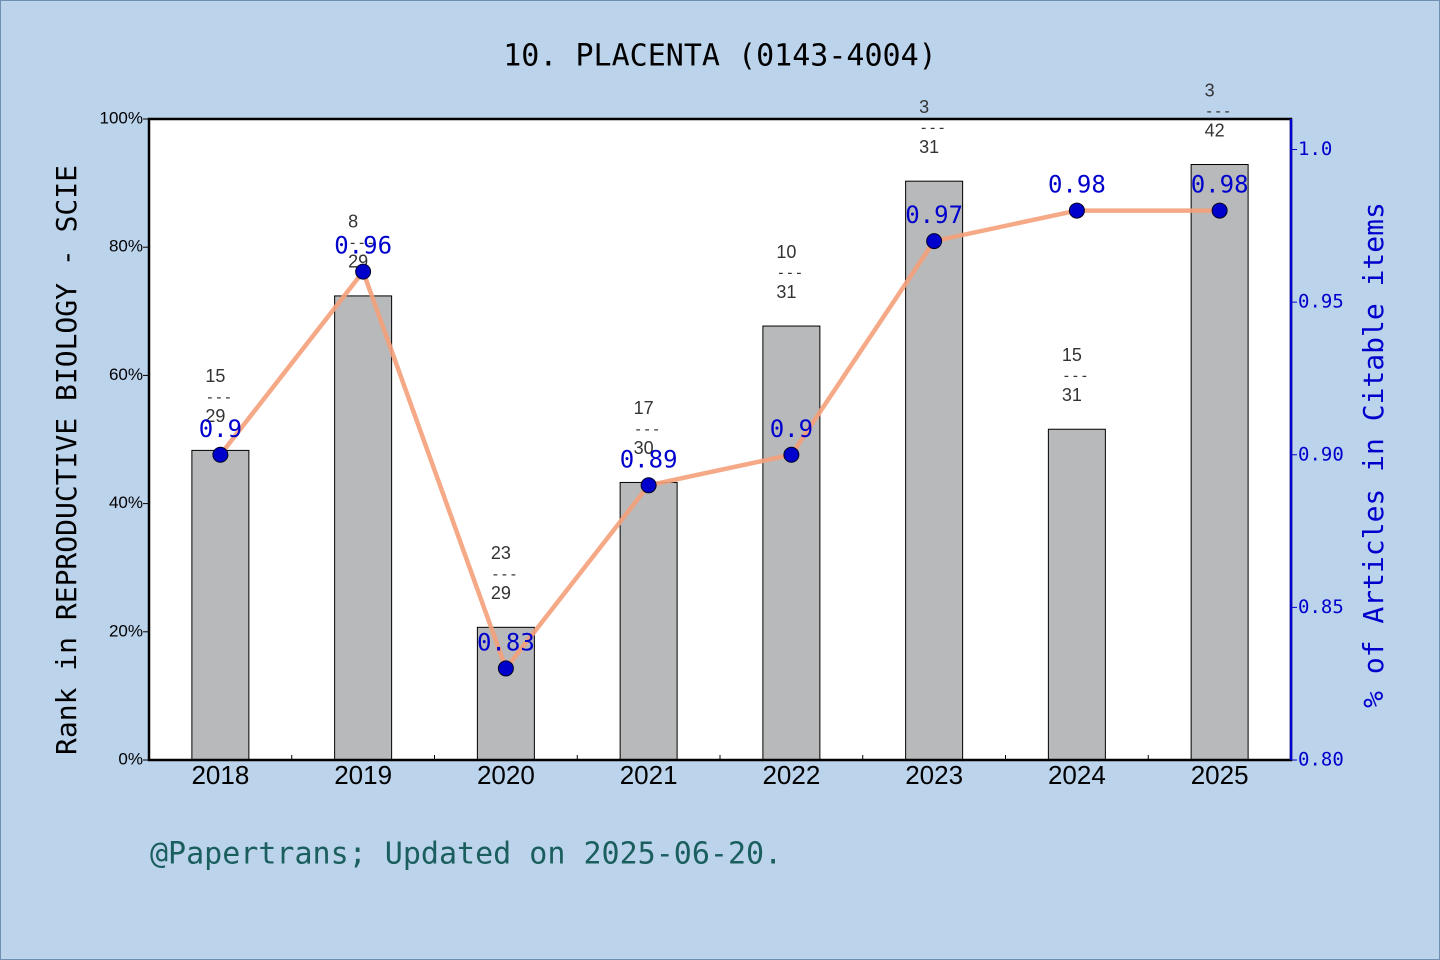 This screenshot has height=960, width=1440. I want to click on y2-tick-label: 0.90, so click(1321, 454).